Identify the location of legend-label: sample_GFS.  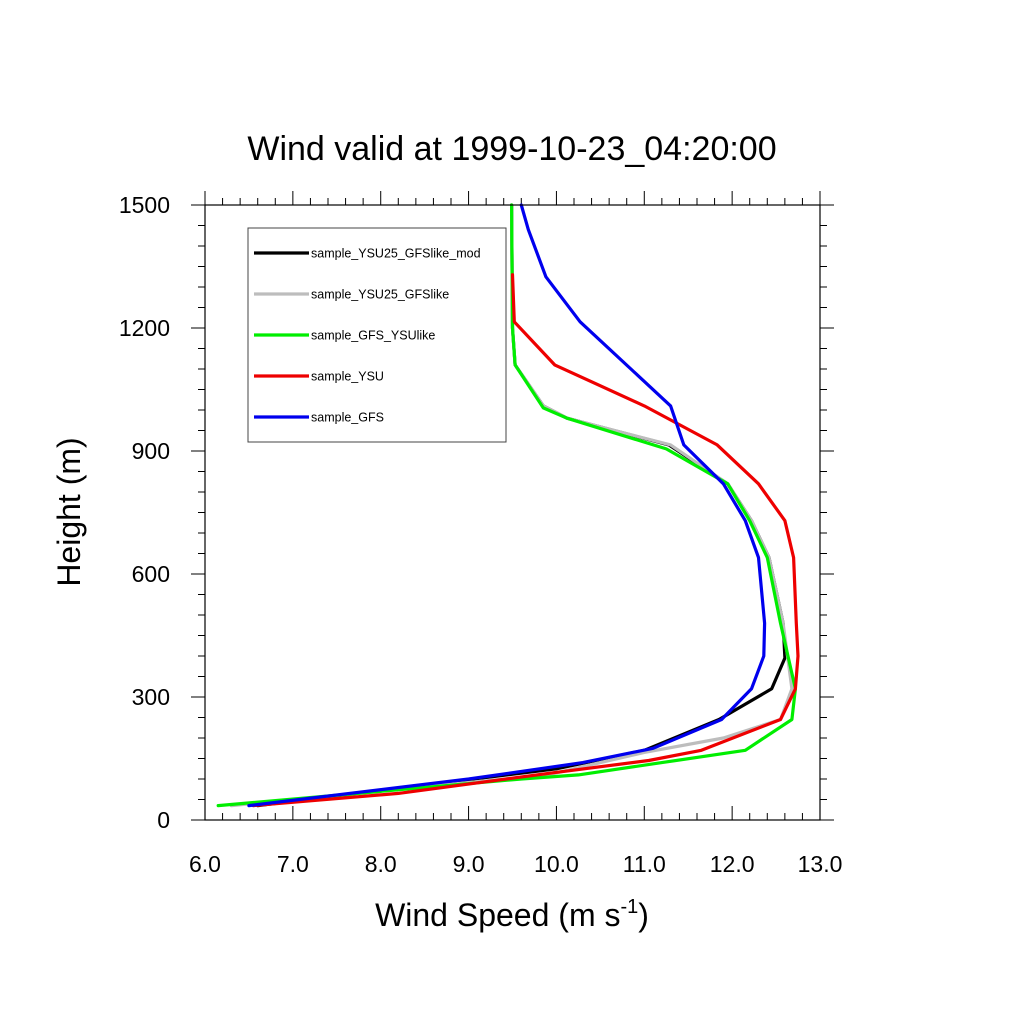
(347, 418).